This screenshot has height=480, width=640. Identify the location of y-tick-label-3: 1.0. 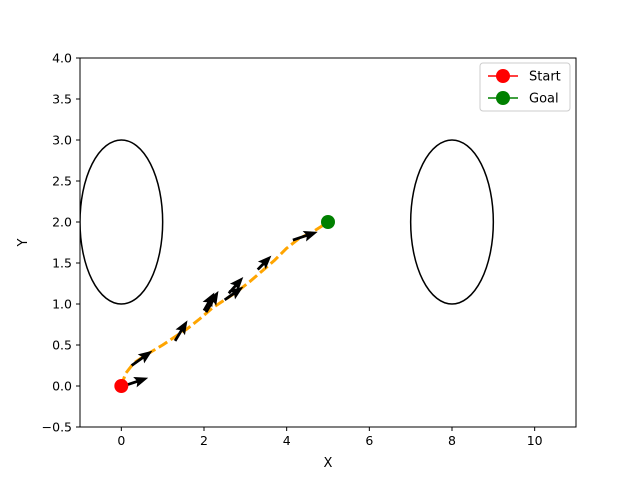
(62, 304).